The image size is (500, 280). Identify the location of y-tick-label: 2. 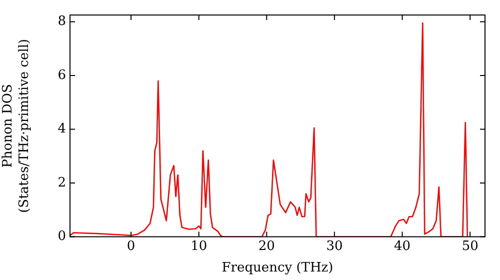
(62, 182).